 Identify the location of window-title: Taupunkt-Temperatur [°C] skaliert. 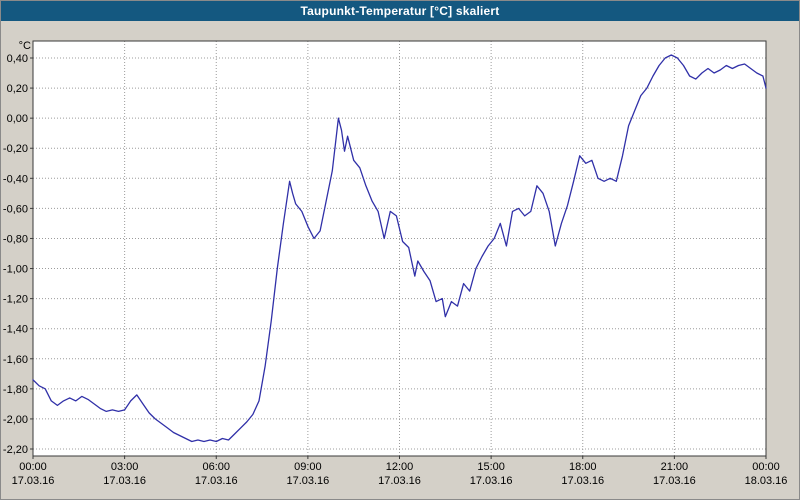
(400, 11).